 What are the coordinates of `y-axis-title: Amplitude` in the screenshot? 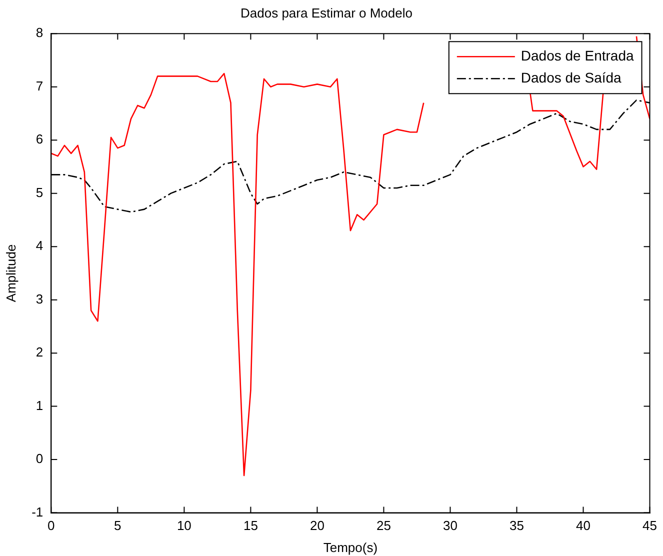 It's located at (10, 273).